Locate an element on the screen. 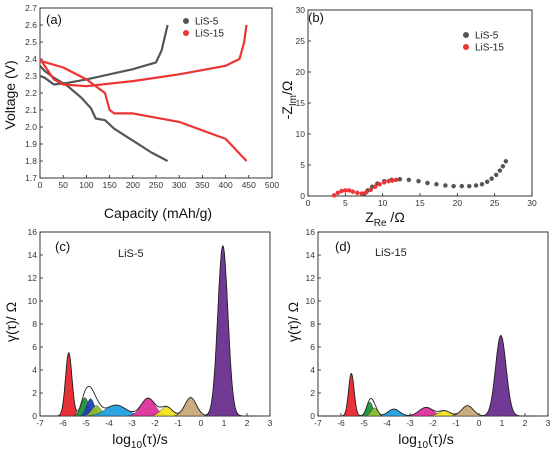 Image resolution: width=556 pixels, height=453 pixels. panel-c-ytick-label: 2 is located at coordinates (34, 393).